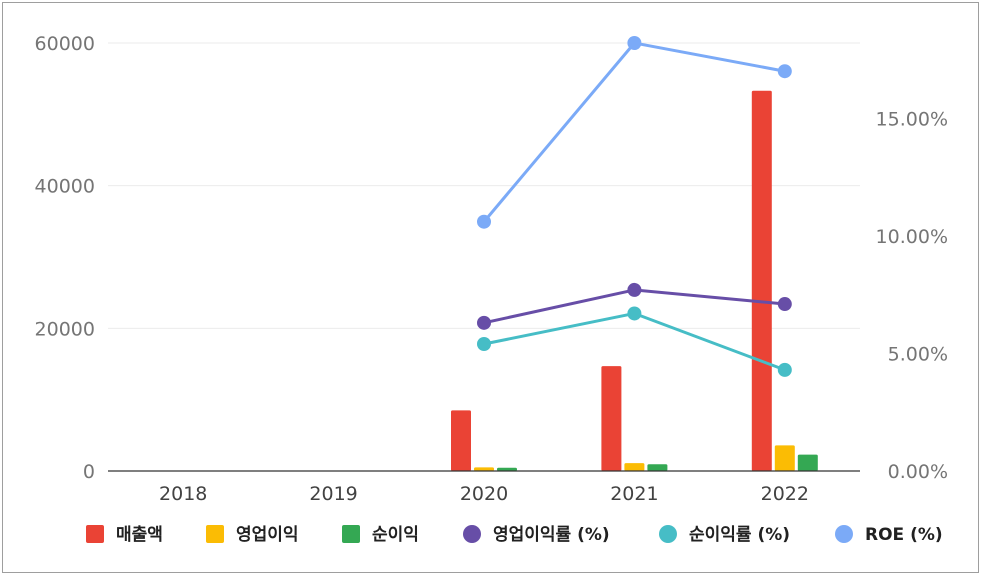 The width and height of the screenshot is (981, 575). I want to click on left-tick-label: 40000, so click(65, 187).